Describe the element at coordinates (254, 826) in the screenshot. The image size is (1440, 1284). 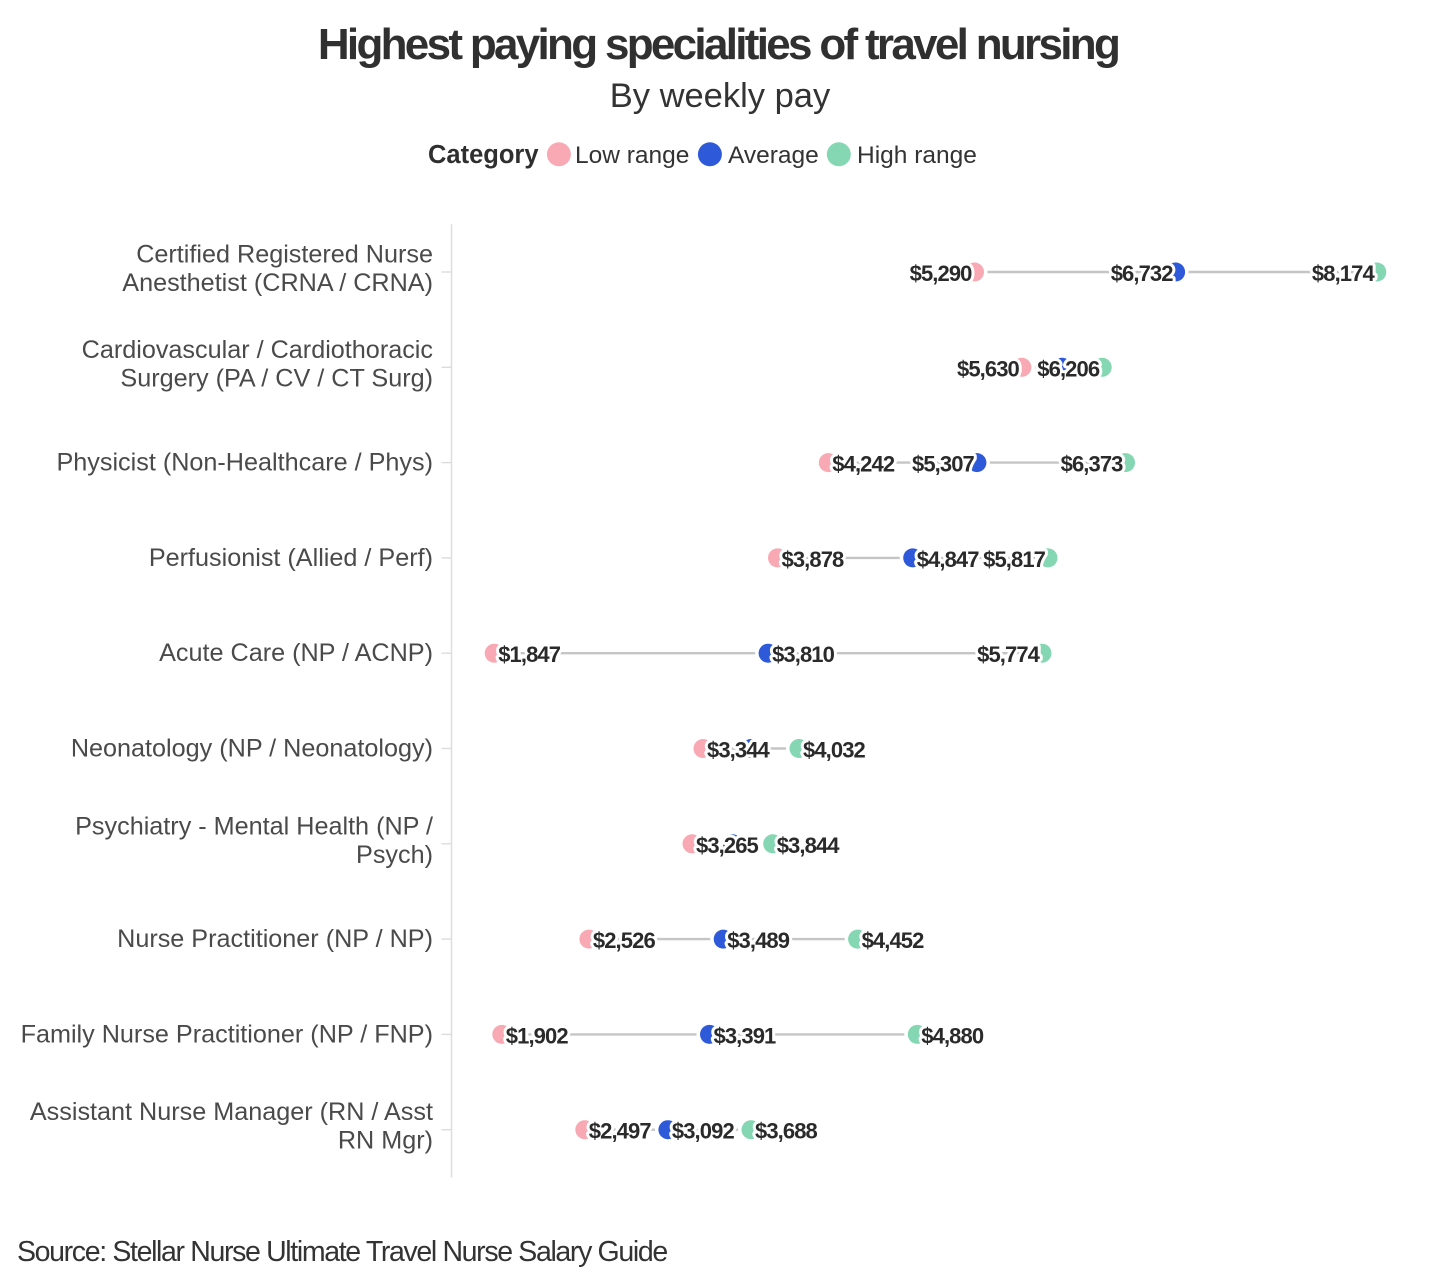
I see `svg-text:Psychiatry - Mental Health (NP: Psychiatry - Mental Health (NP /` at that location.